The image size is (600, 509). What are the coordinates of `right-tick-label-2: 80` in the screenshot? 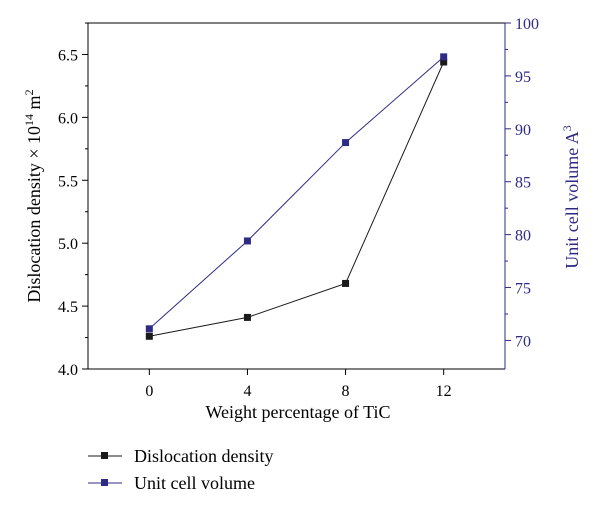 It's located at (523, 236).